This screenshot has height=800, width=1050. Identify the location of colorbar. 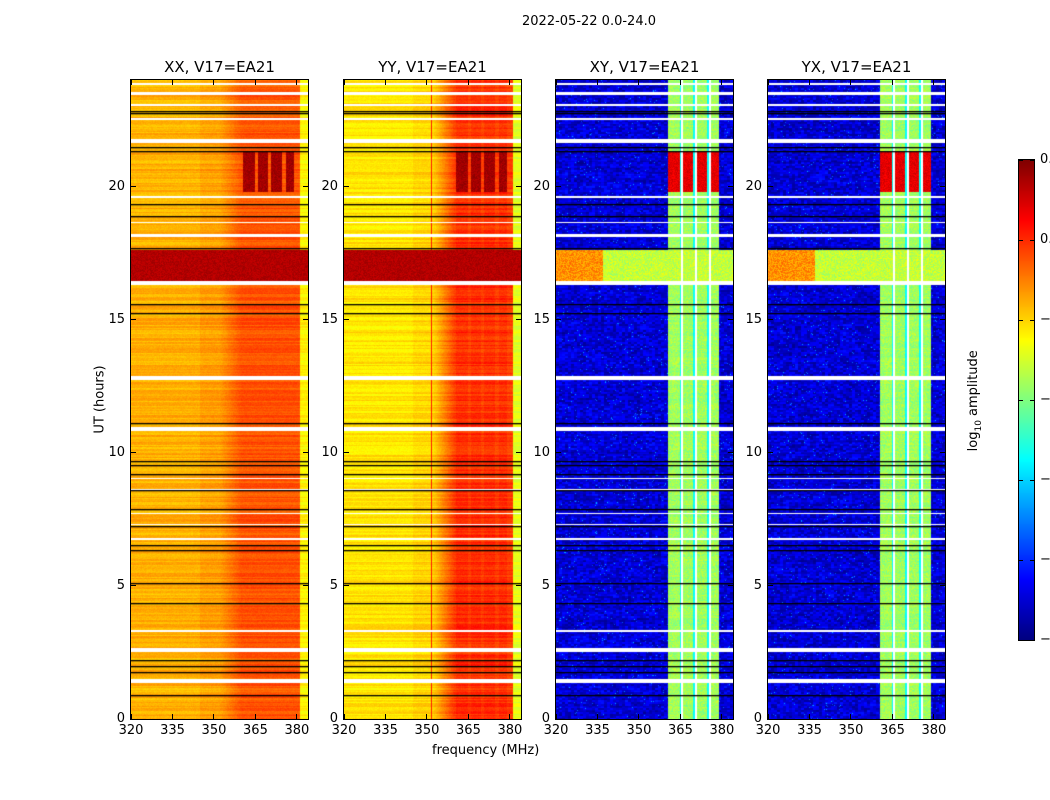
(1026, 400).